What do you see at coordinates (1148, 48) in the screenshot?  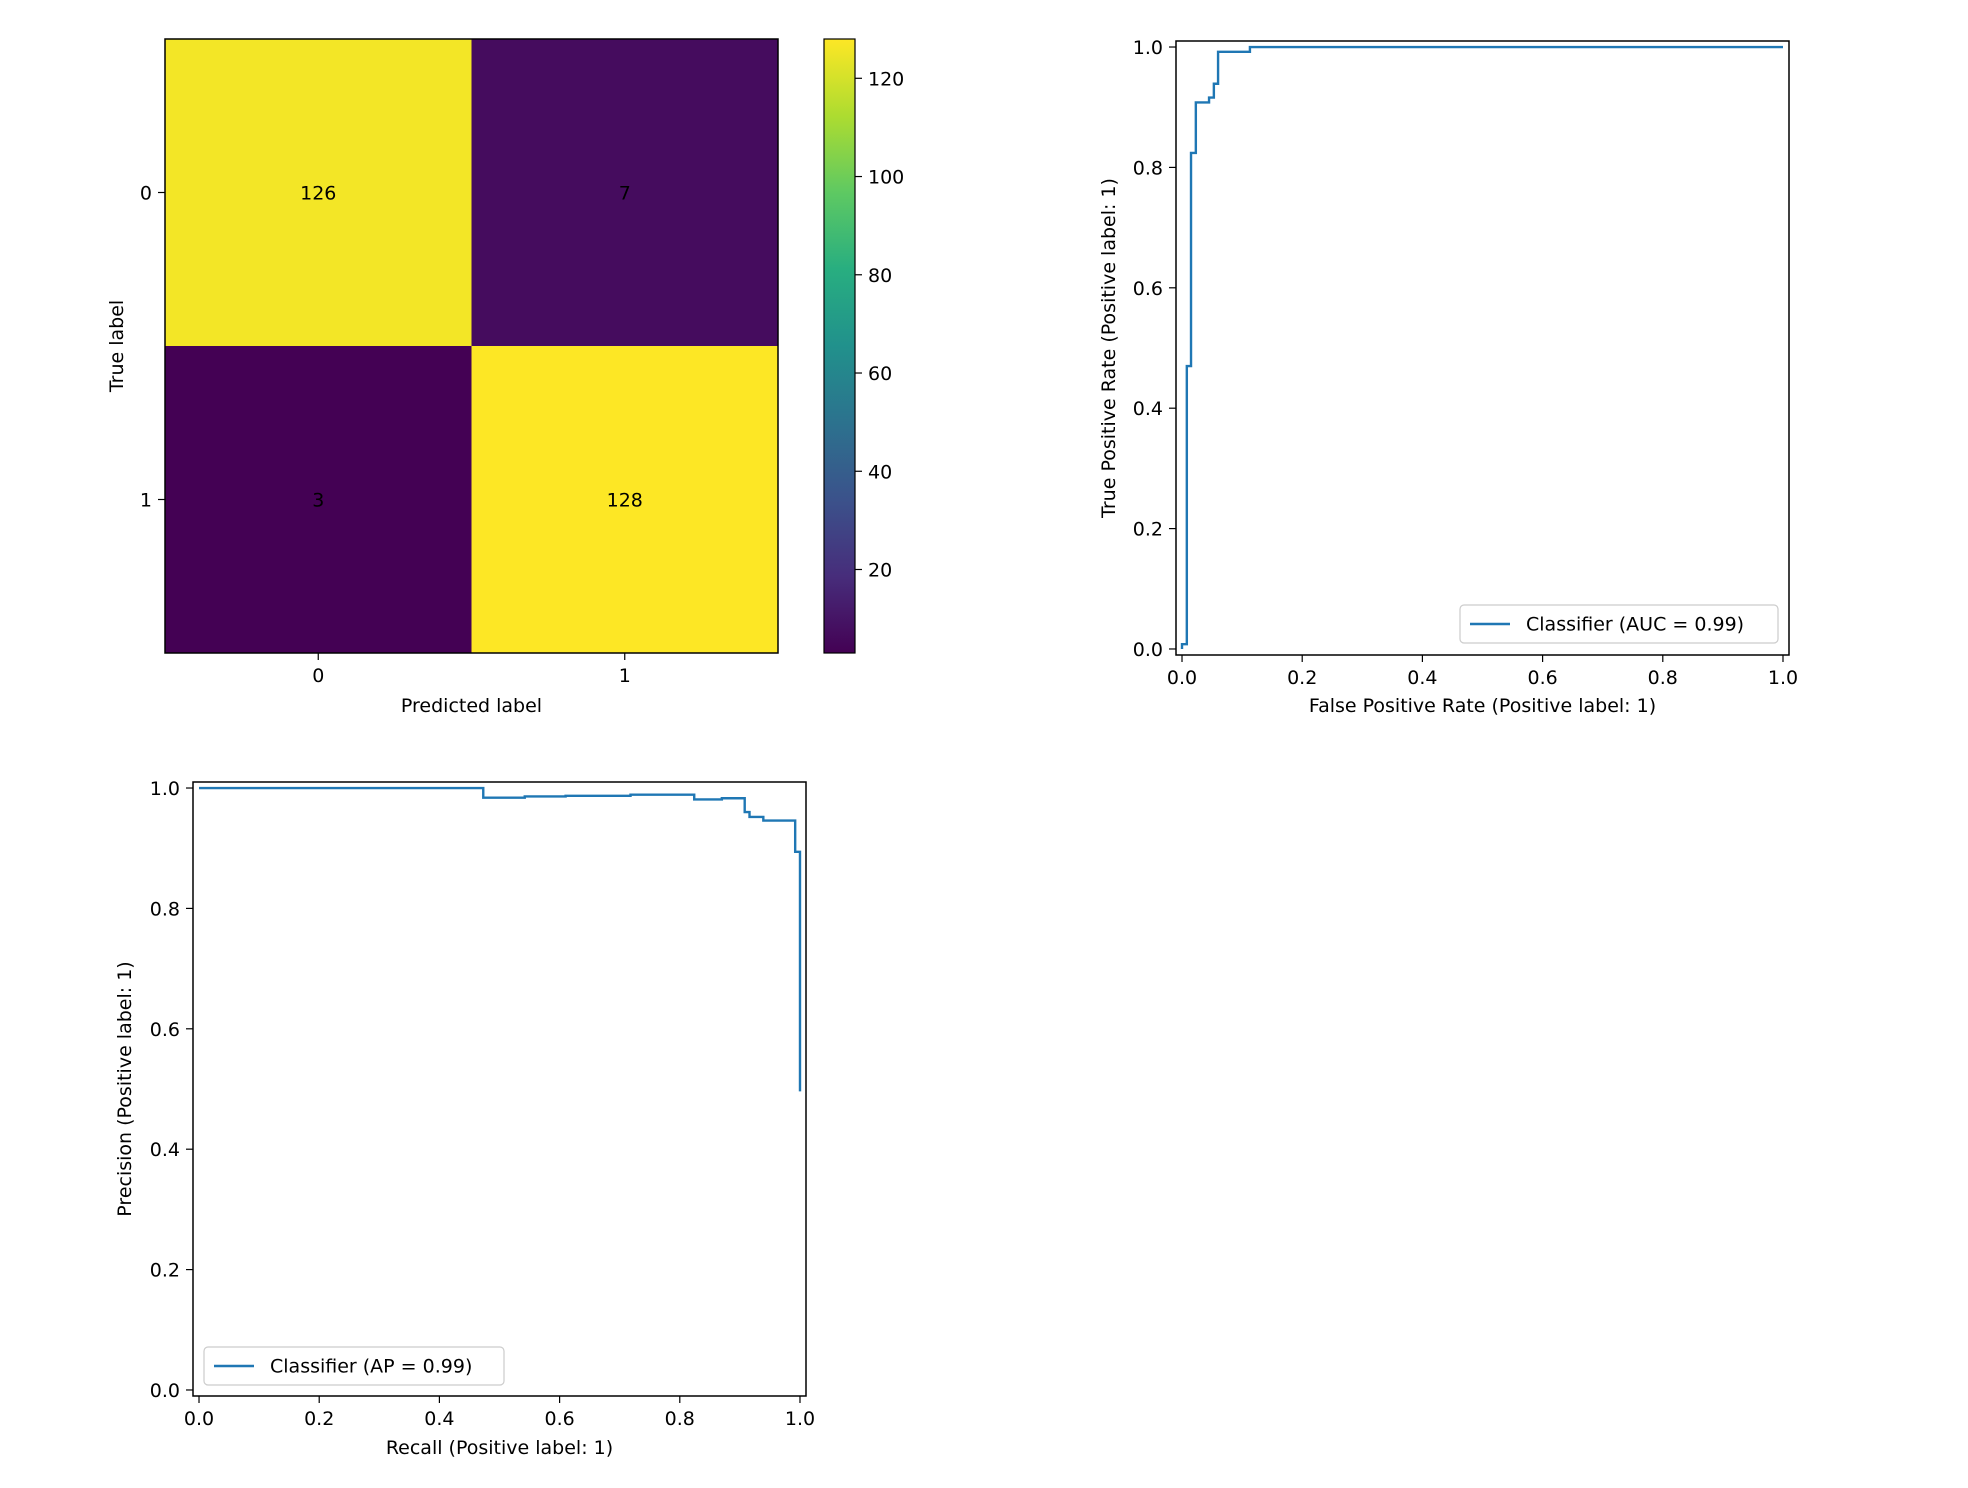 I see `roc-ytick-label: 1.0` at bounding box center [1148, 48].